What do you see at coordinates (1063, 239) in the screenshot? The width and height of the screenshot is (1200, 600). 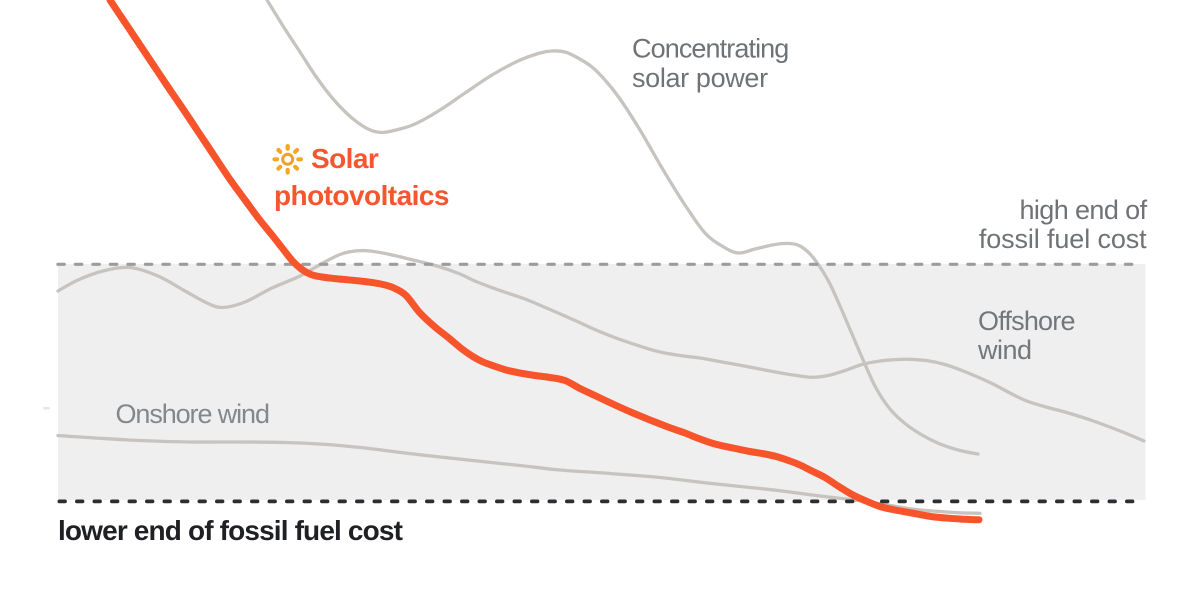 I see `svg-text: fossil fuel cost` at bounding box center [1063, 239].